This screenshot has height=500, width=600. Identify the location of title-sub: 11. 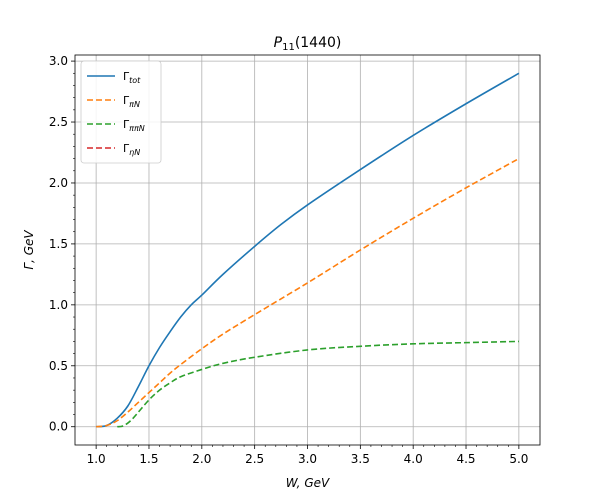
(288, 47).